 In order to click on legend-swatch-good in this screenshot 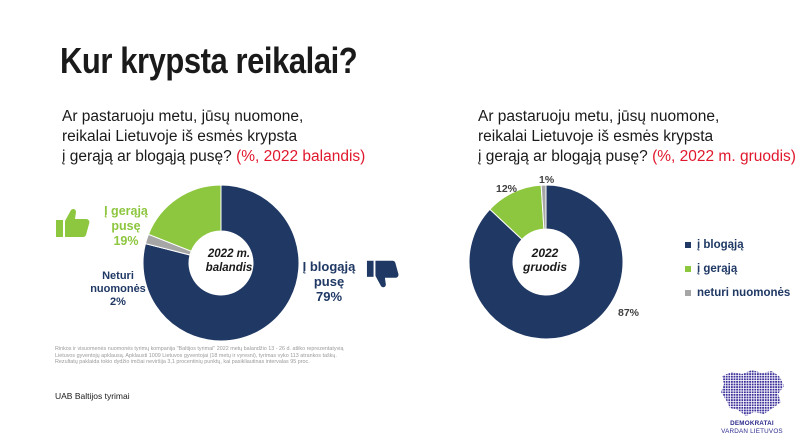, I will do `click(688, 269)`.